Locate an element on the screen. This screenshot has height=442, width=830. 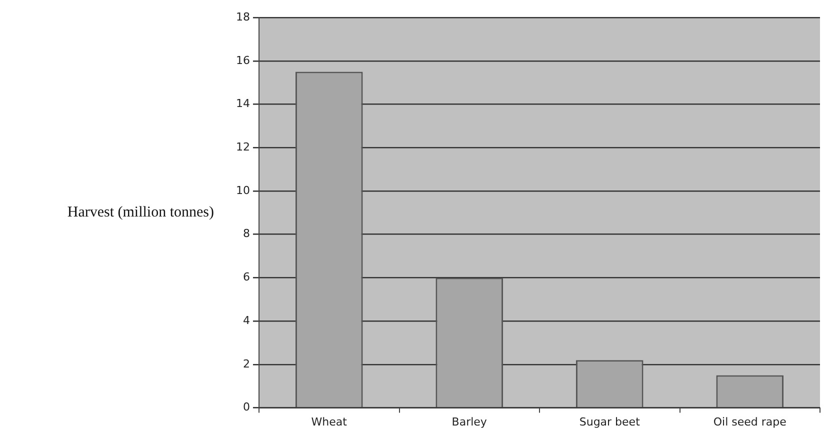
y-tick-label: 12 is located at coordinates (243, 147).